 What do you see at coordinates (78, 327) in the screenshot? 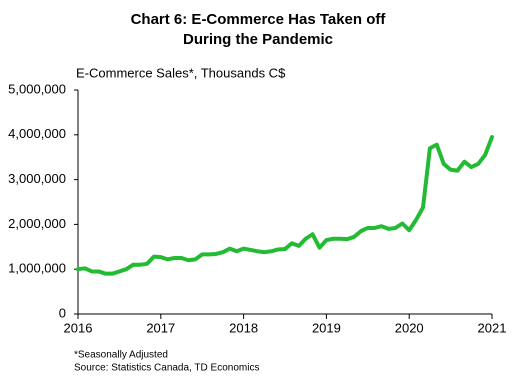
I see `x-tick-label: 2016` at bounding box center [78, 327].